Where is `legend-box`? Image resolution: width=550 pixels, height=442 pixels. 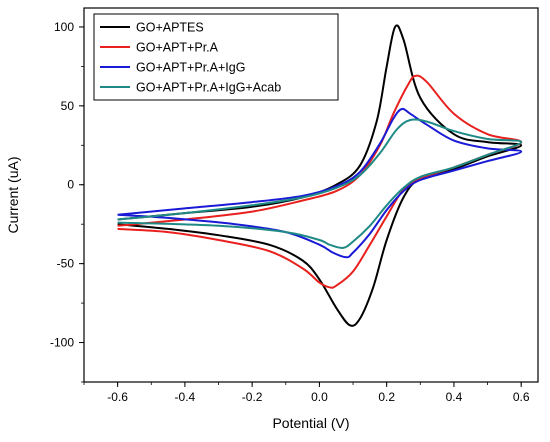
legend-box is located at coordinates (216, 57).